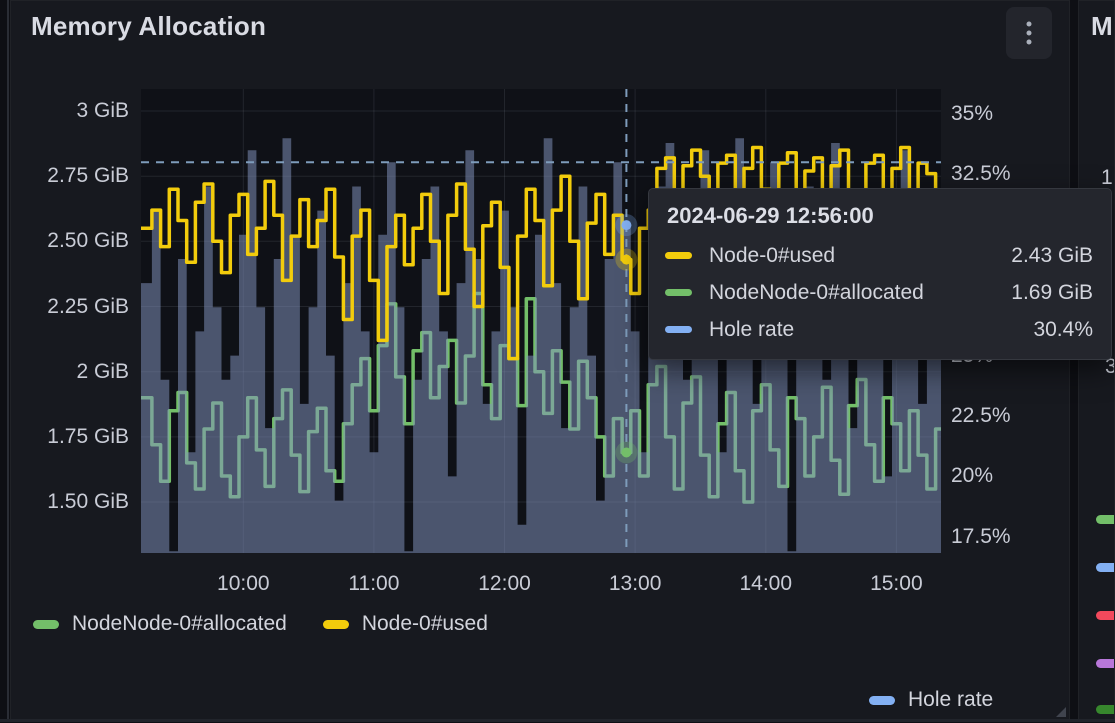 The width and height of the screenshot is (1115, 723). I want to click on y-tick-label-left: 3 GiB, so click(102, 110).